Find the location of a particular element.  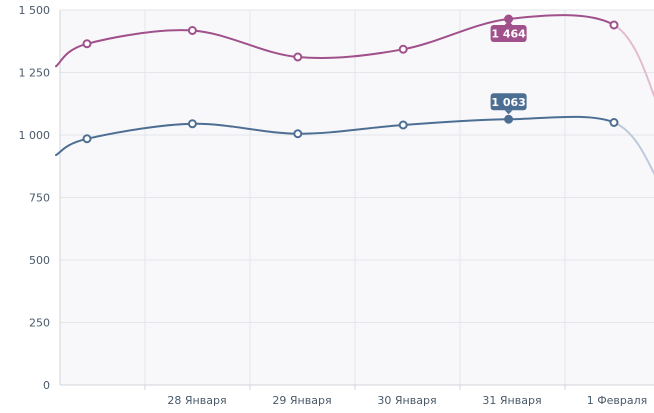

value-badge-label: 1 464 is located at coordinates (508, 34).